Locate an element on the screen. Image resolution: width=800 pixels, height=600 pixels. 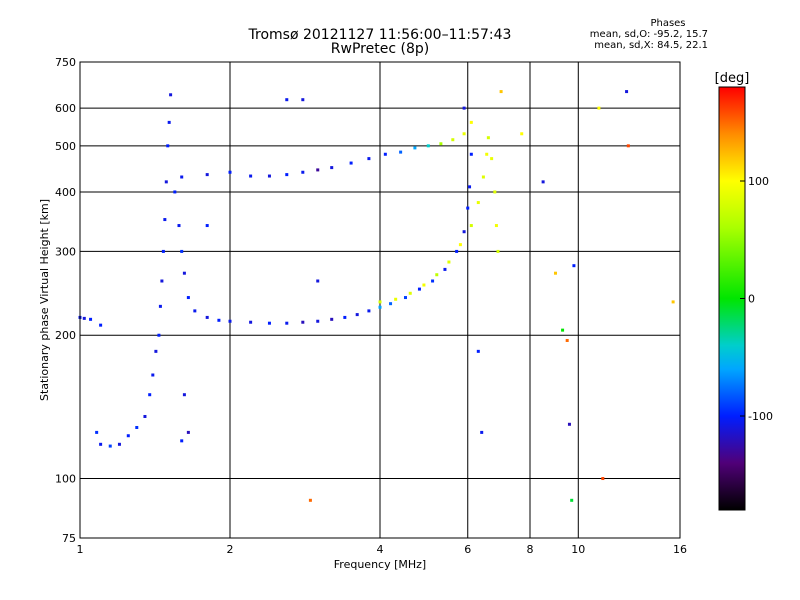
y-tick-label: 500 is located at coordinates (65, 146).